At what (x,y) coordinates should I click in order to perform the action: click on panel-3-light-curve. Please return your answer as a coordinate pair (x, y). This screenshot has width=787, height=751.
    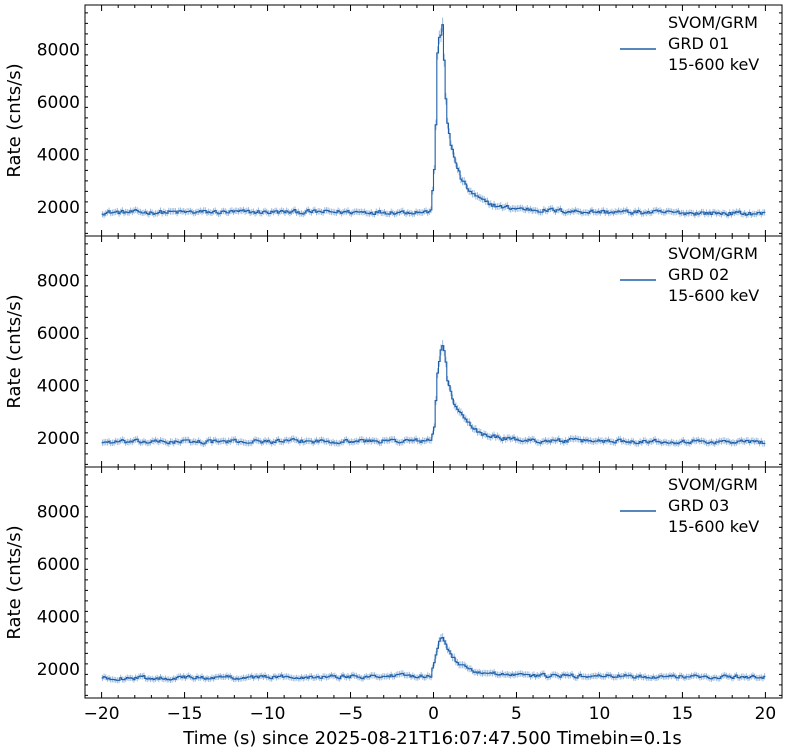
    Looking at the image, I should click on (433, 658).